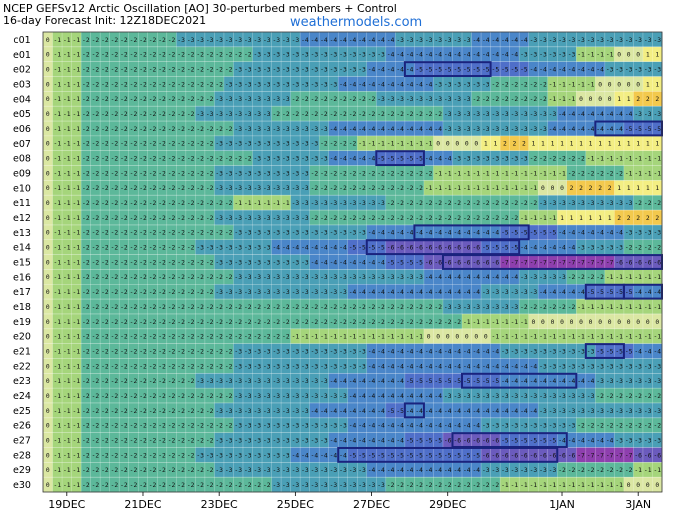 The width and height of the screenshot is (680, 516). Describe the element at coordinates (21, 40) in the screenshot. I see `row-label: c01` at that location.